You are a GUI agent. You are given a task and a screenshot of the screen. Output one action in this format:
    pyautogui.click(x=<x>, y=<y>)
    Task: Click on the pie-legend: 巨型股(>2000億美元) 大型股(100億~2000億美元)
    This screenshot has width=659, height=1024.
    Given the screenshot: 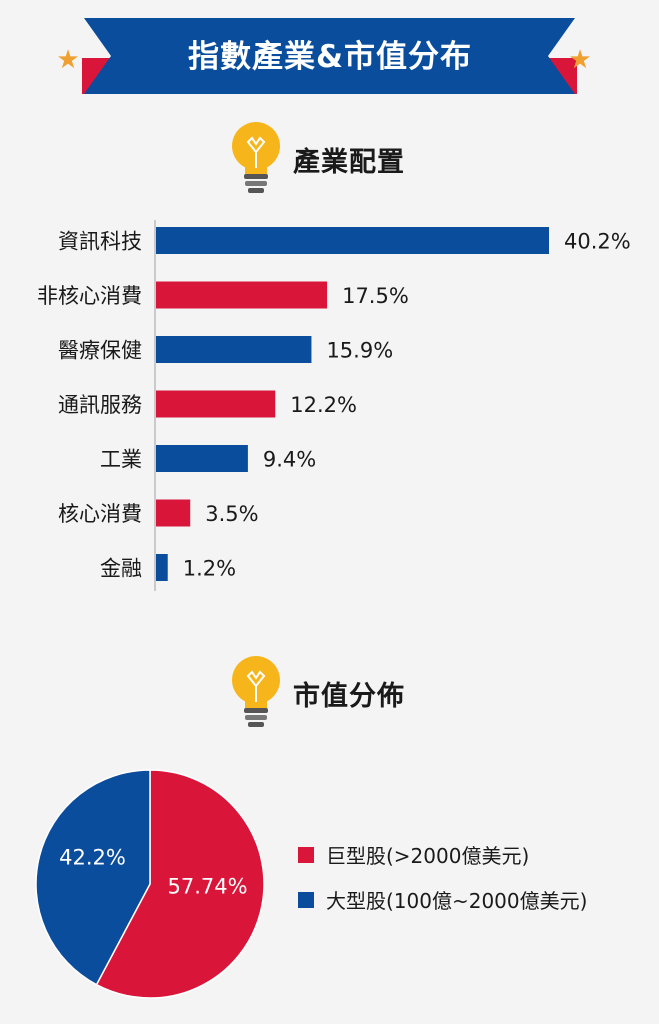 What is the action you would take?
    pyautogui.click(x=478, y=877)
    